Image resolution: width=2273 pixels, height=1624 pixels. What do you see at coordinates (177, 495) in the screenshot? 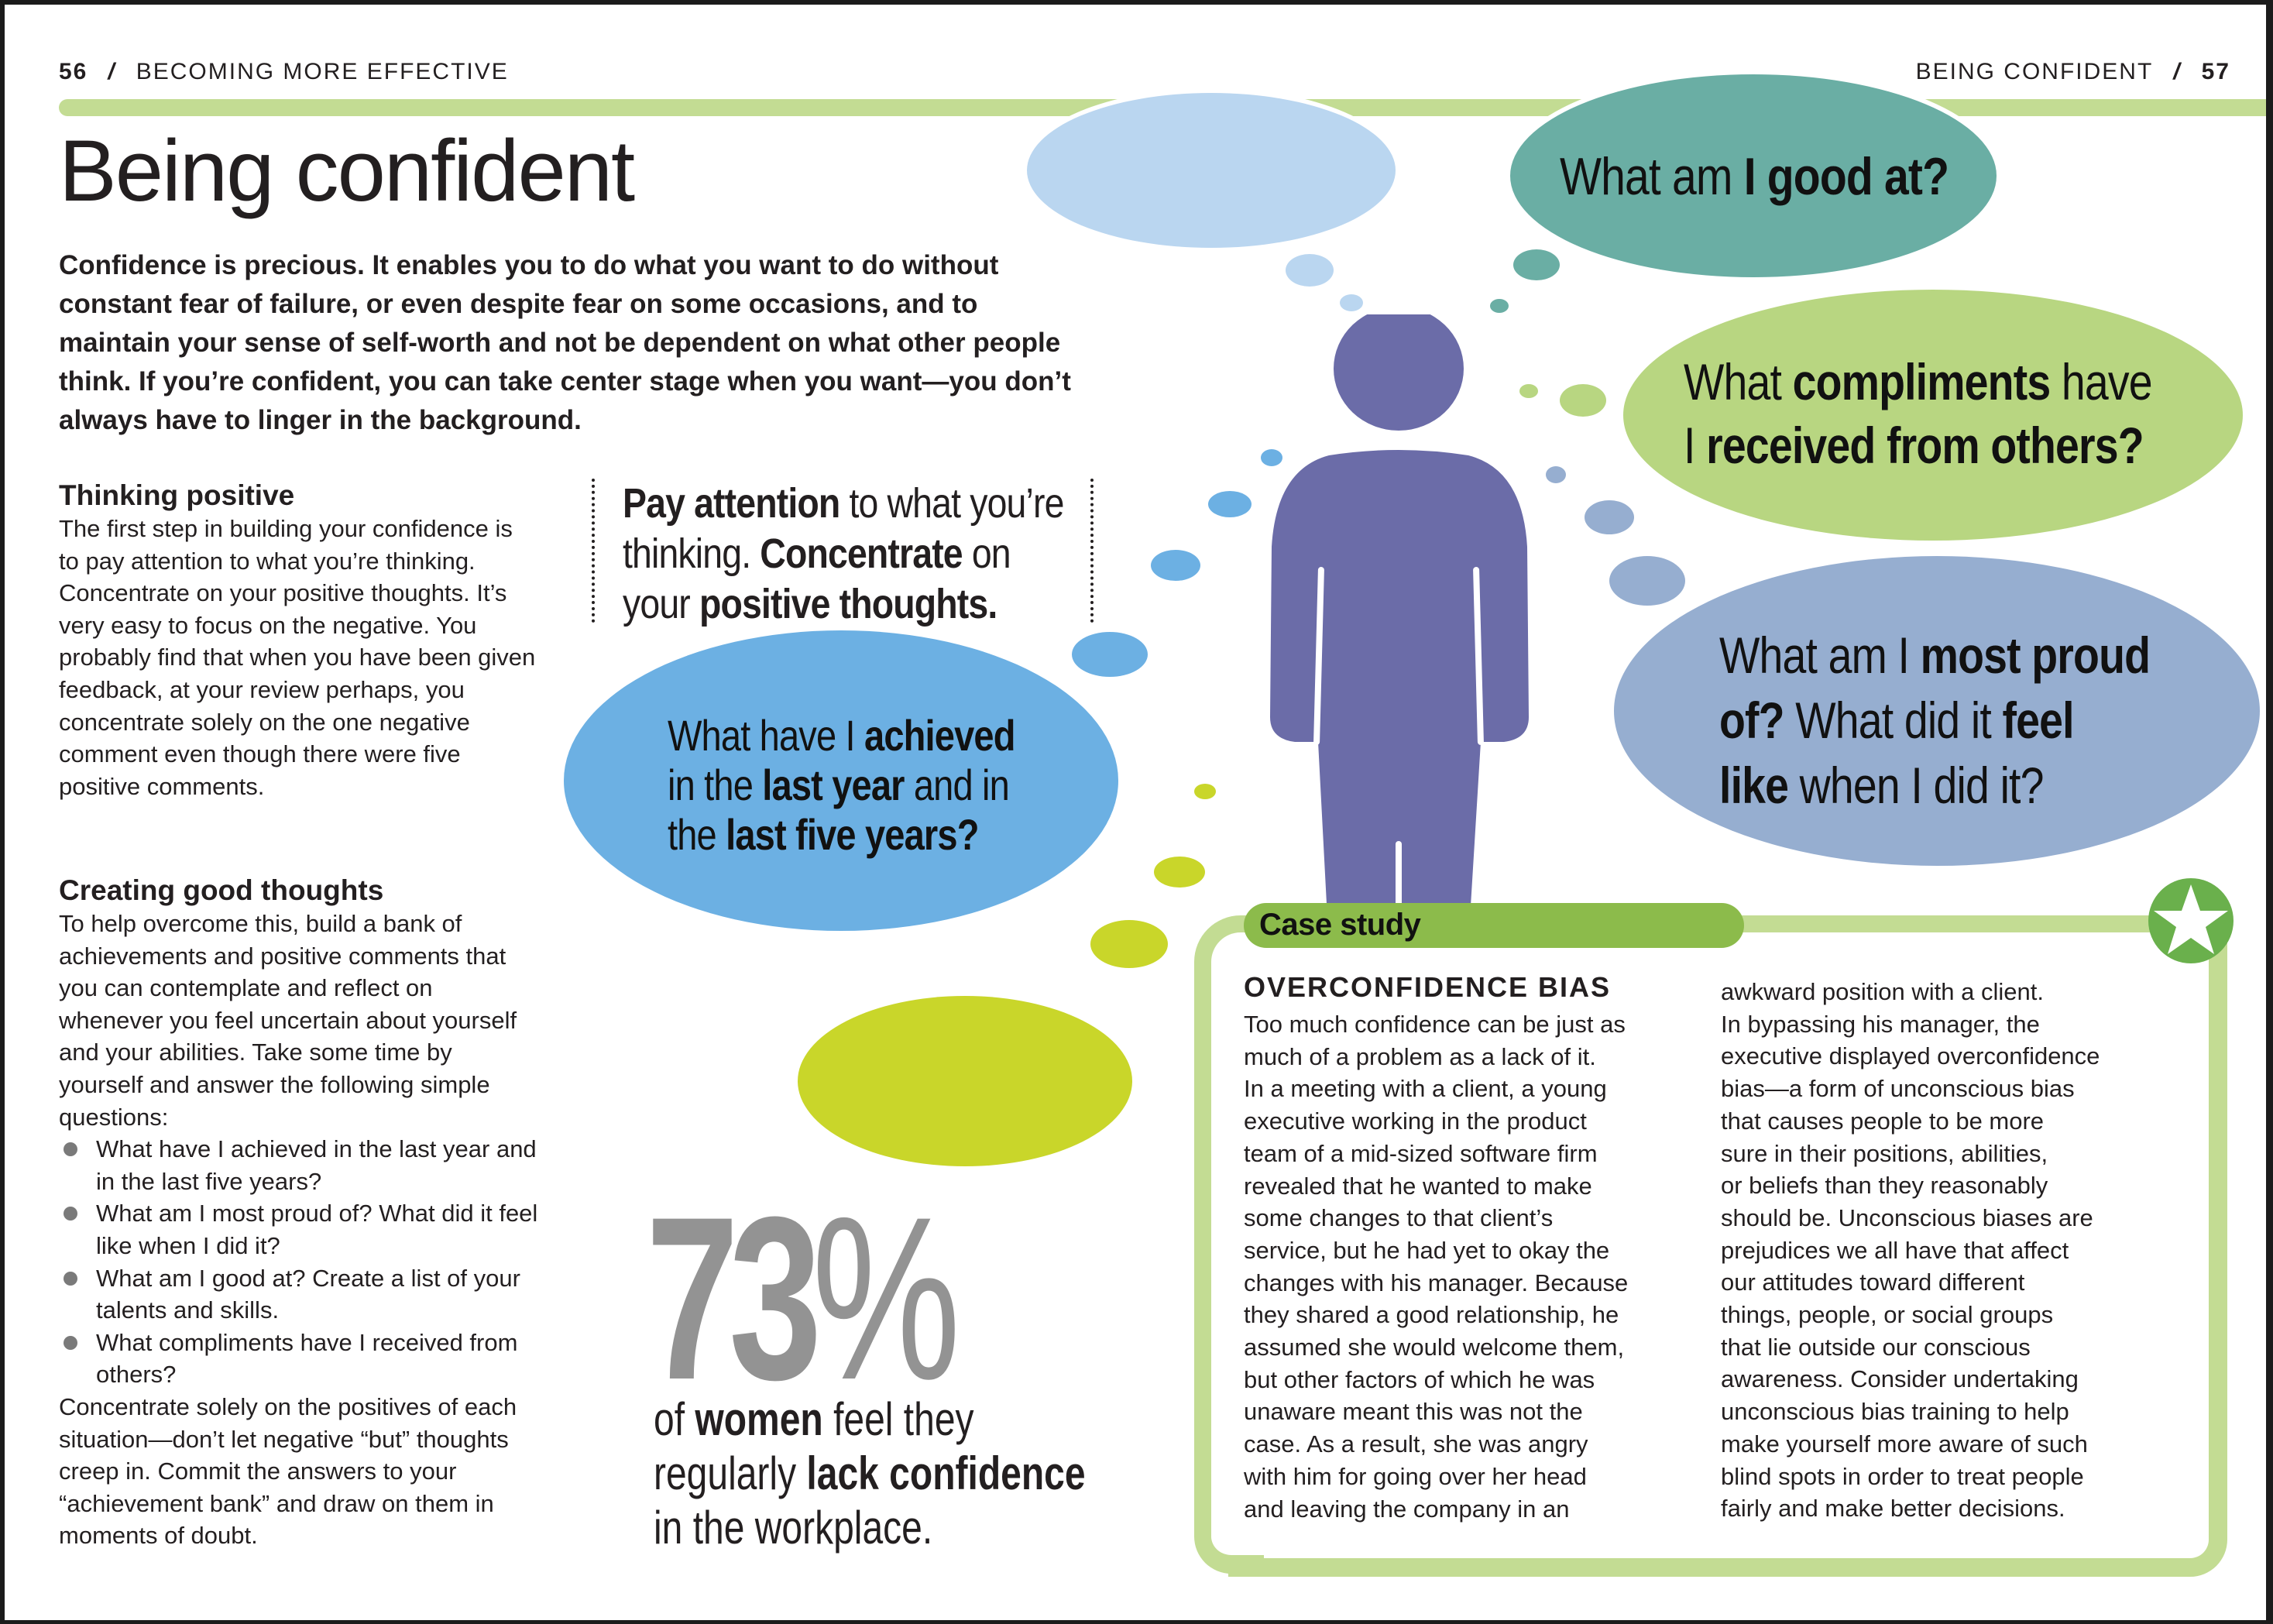
I see `section-heading: Thinking positive` at bounding box center [177, 495].